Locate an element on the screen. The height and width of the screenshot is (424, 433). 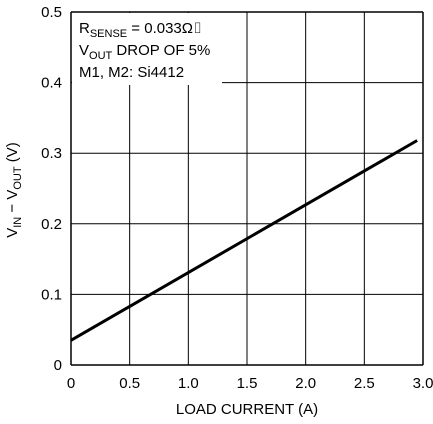
x-tick-label: 2.5 is located at coordinates (364, 383).